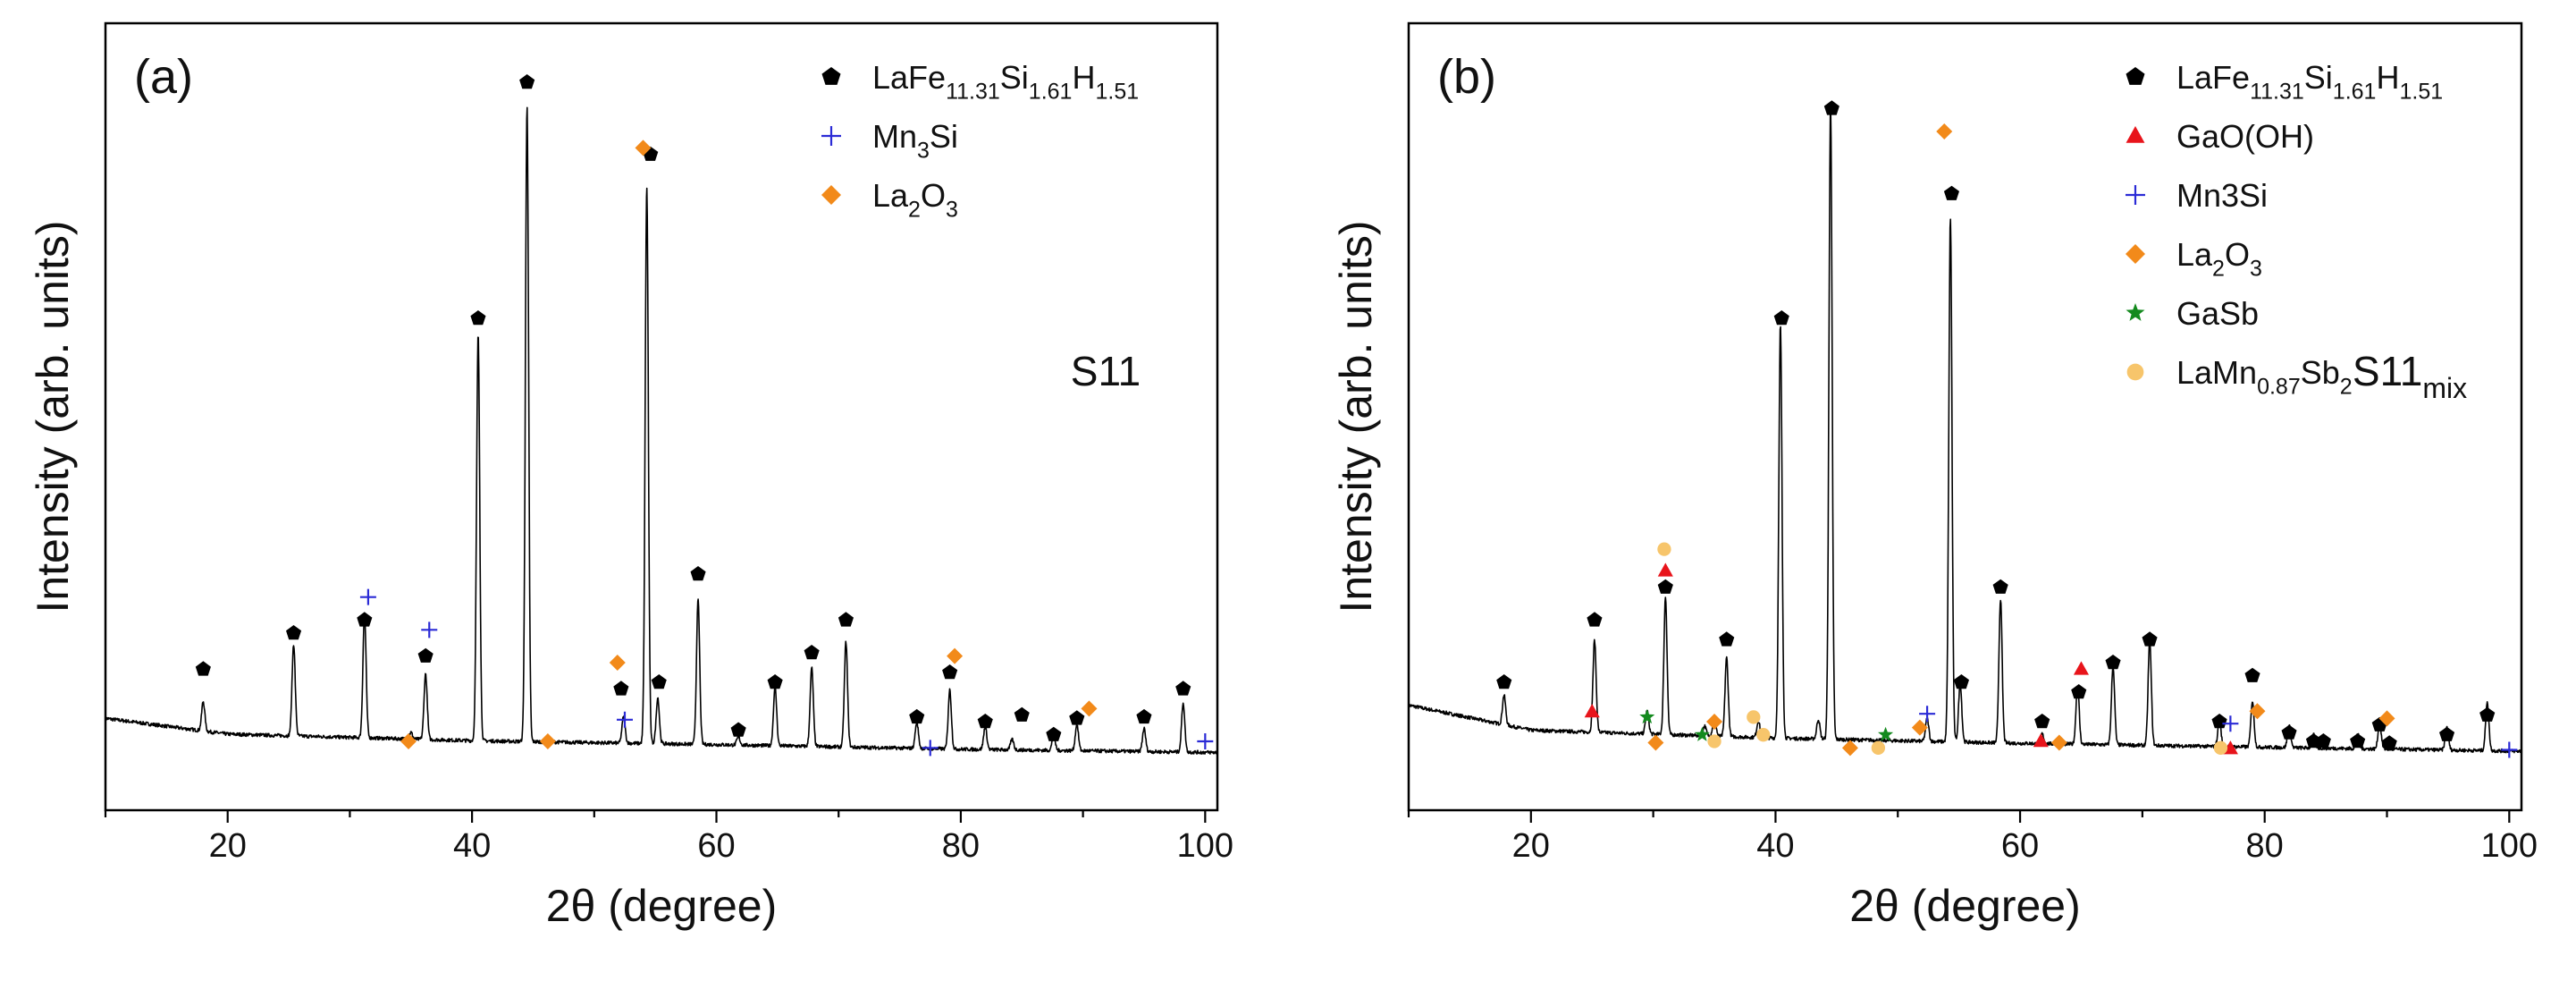 The image size is (2576, 998). What do you see at coordinates (2136, 76) in the screenshot?
I see `panel-b-legend-pentagon-marker` at bounding box center [2136, 76].